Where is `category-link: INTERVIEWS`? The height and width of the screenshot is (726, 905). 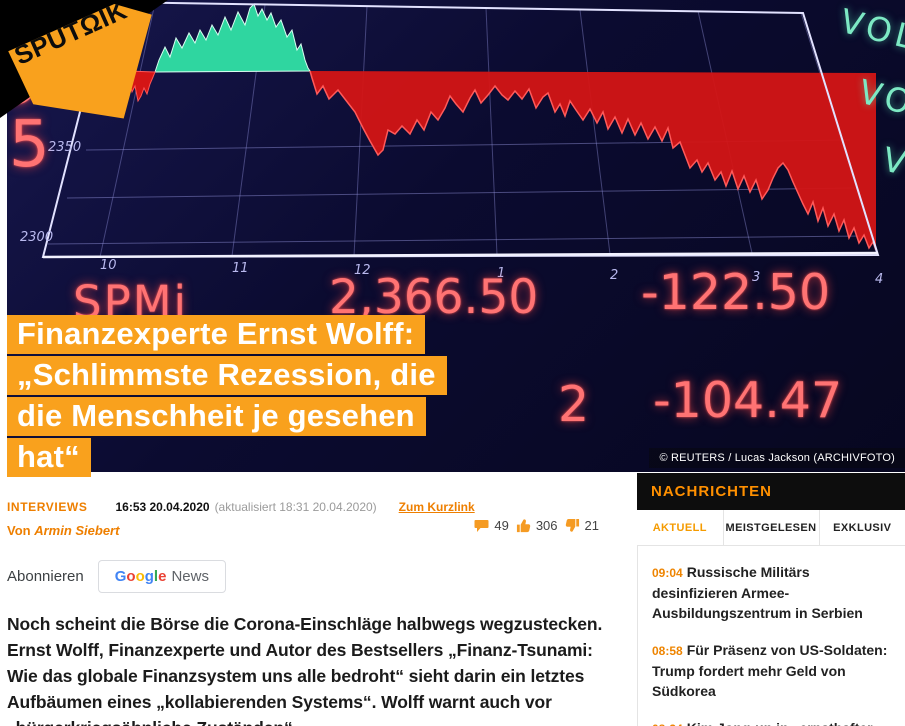
category-link: INTERVIEWS is located at coordinates (47, 507).